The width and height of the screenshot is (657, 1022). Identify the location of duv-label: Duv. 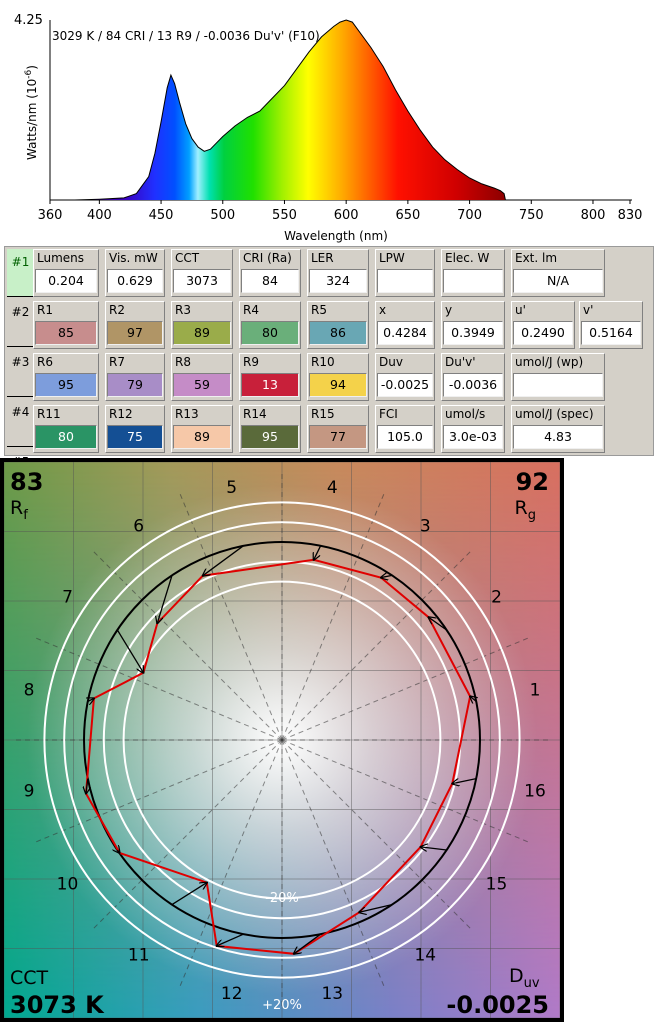
(524, 978).